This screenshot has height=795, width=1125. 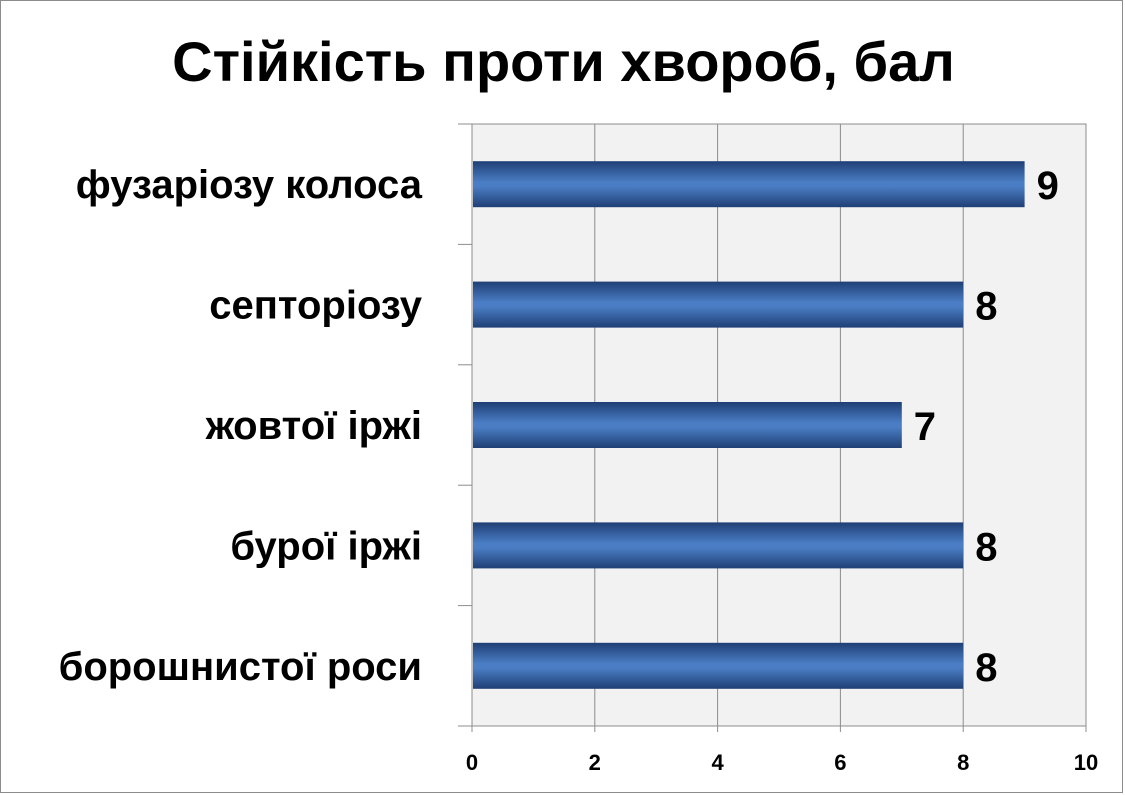 I want to click on data-label: 9, so click(x=1048, y=186).